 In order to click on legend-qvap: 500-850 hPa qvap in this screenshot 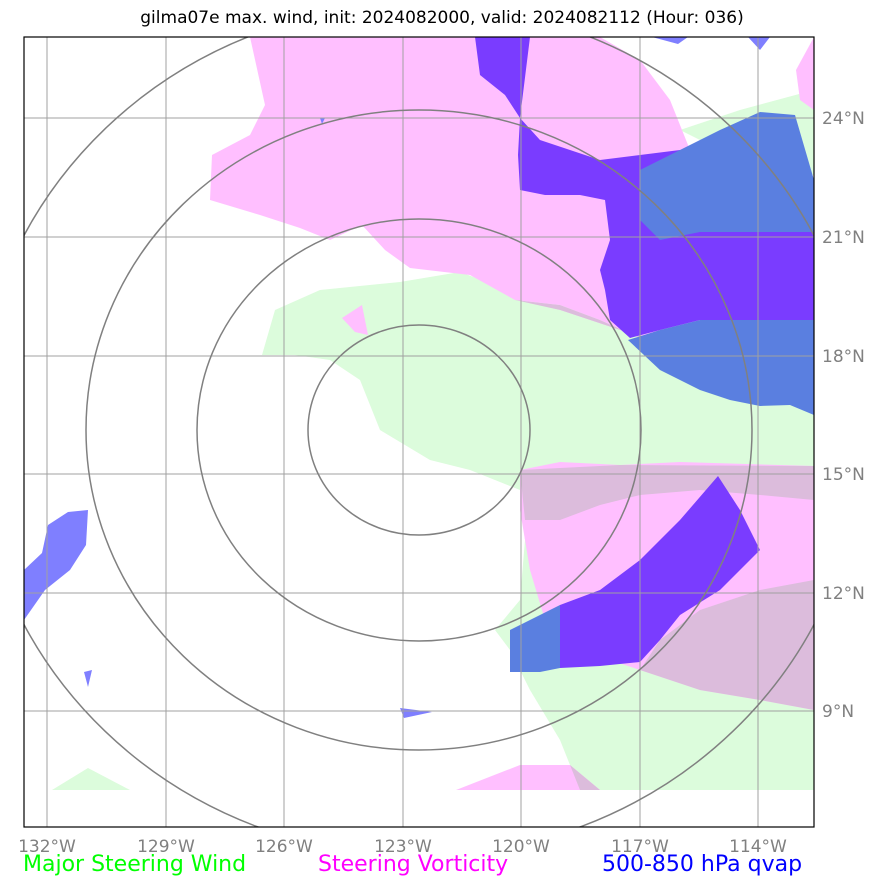, I will do `click(702, 864)`.